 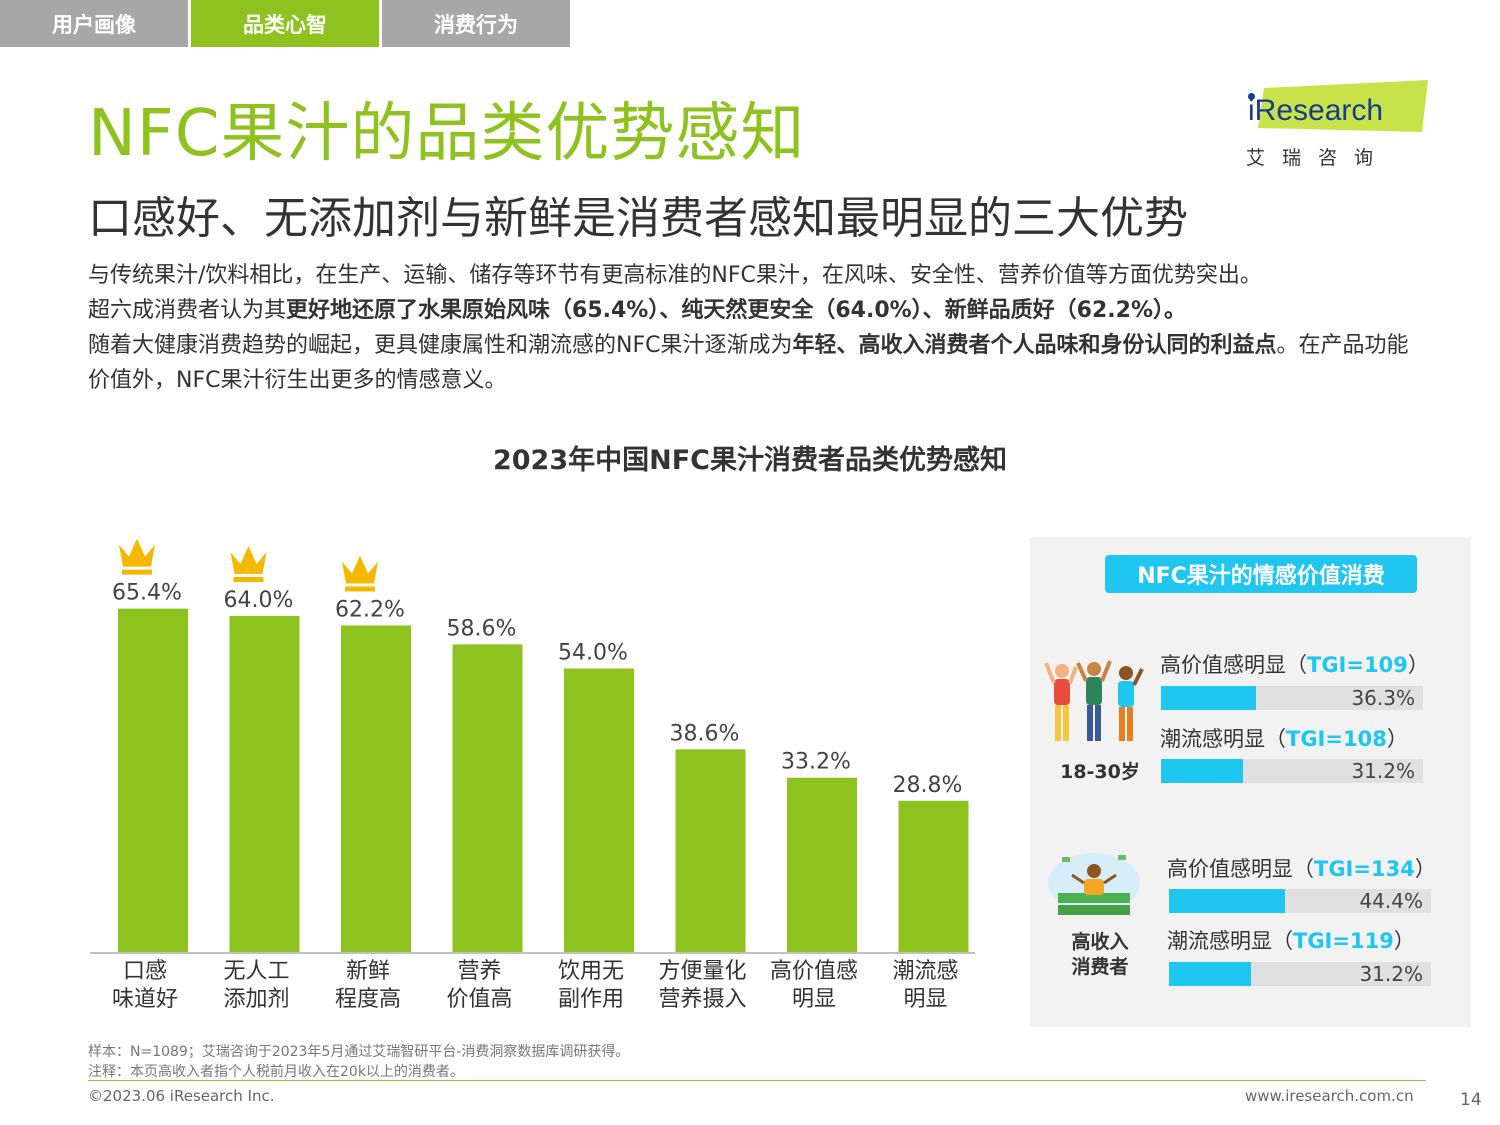 What do you see at coordinates (702, 971) in the screenshot?
I see `category-label: 方便量化` at bounding box center [702, 971].